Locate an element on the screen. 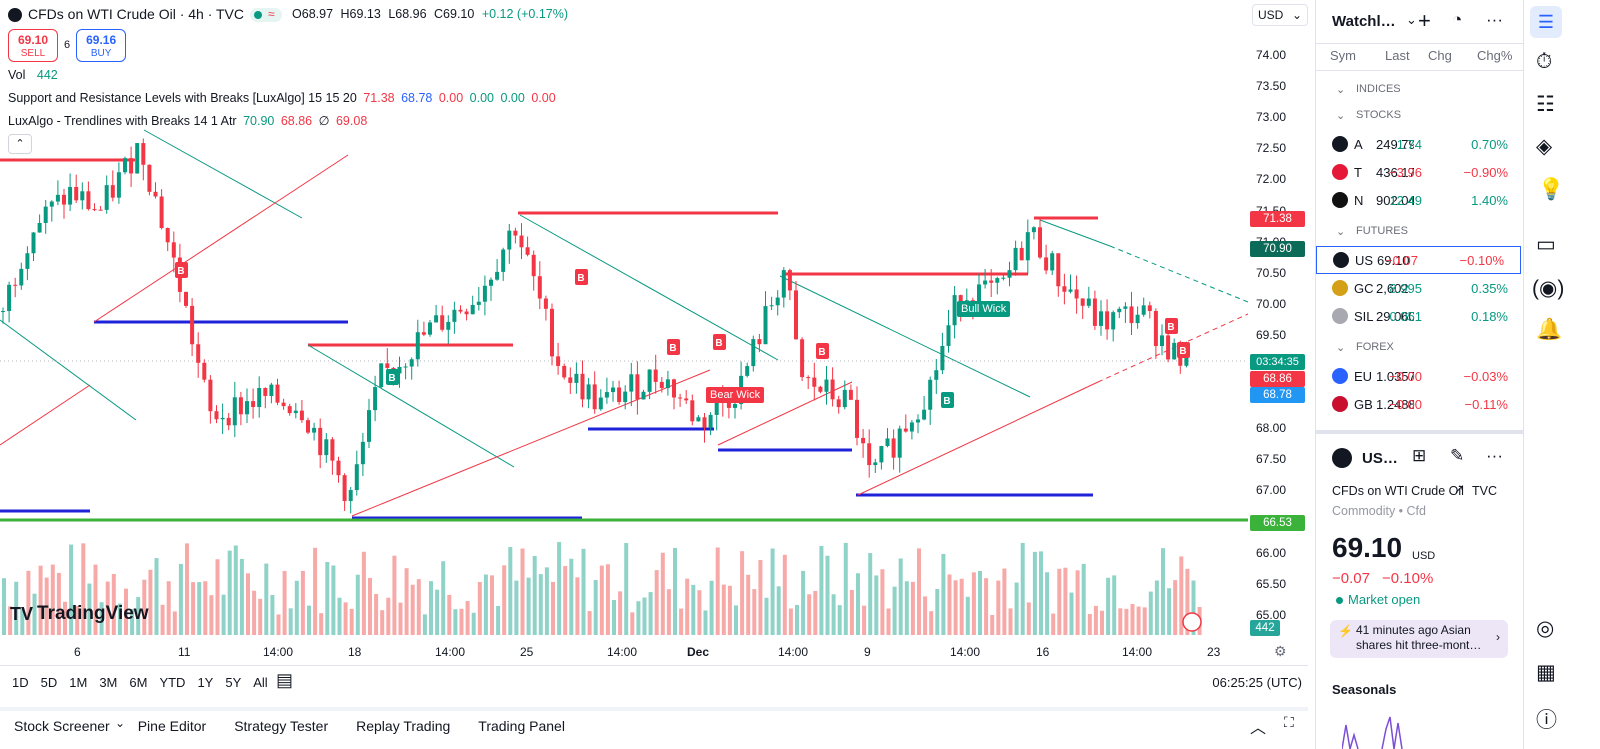 Image resolution: width=1600 pixels, height=749 pixels. watchlist-row: A 249.79 1.74 0.70% is located at coordinates (1420, 144).